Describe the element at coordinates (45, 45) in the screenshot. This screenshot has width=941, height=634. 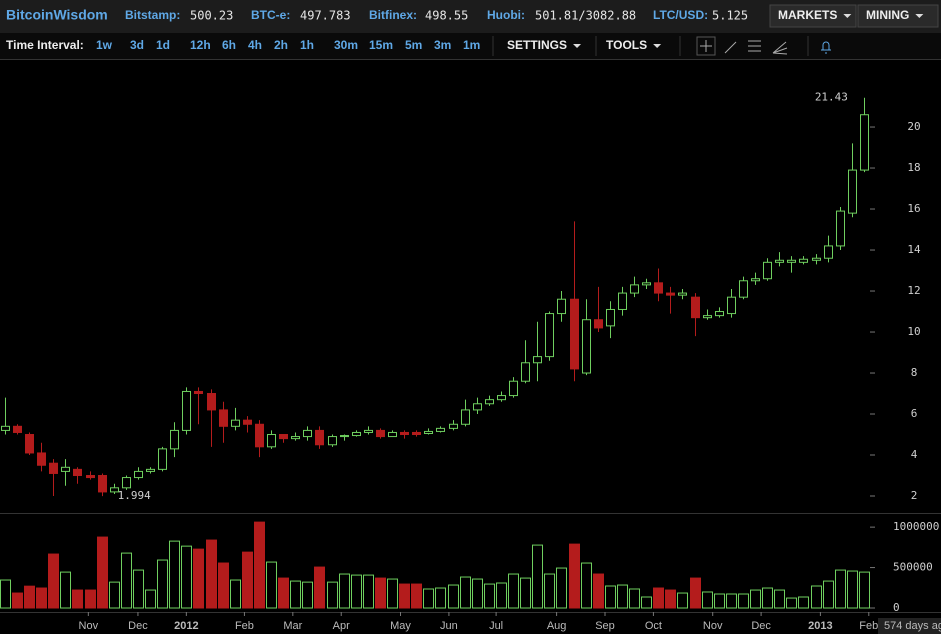
I see `interval-label: Time Interval:` at that location.